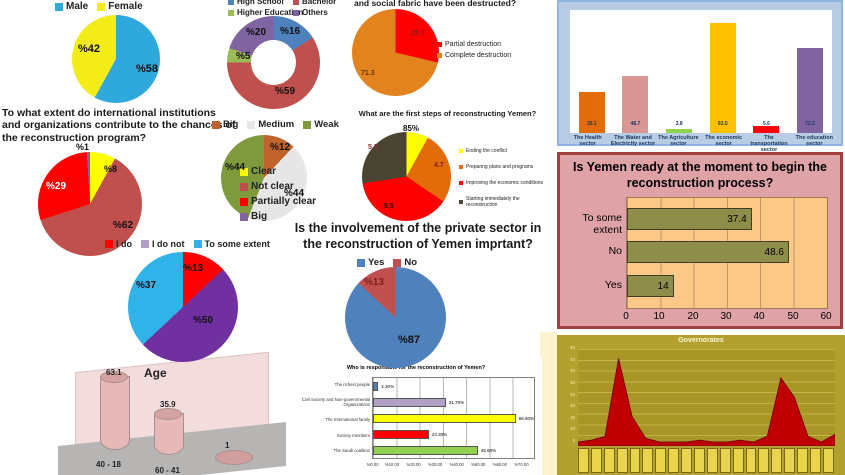  Describe the element at coordinates (376, 262) in the screenshot. I see `legend-label: Yes` at that location.